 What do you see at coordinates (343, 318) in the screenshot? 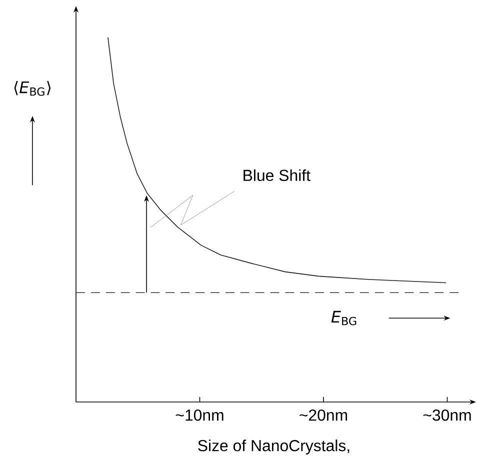
I see `annotation: E$_{BG}$` at bounding box center [343, 318].